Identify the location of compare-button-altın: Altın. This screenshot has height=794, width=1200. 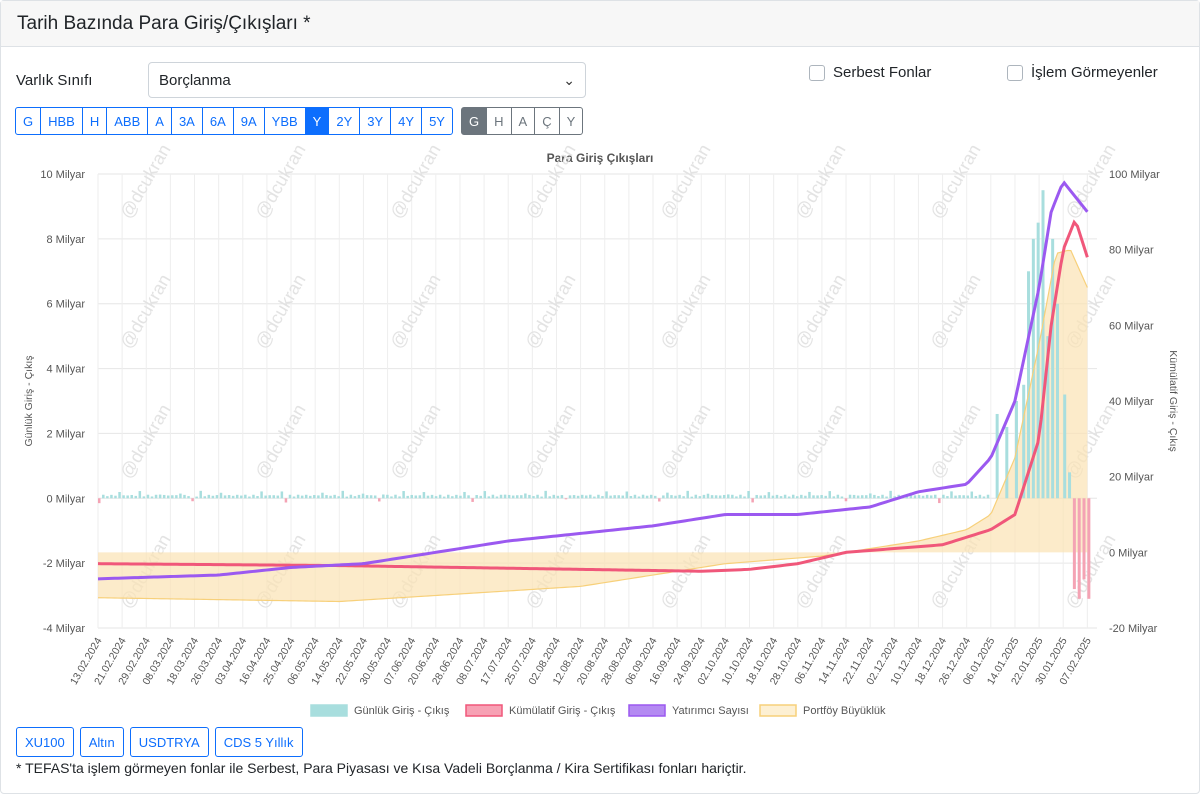
(101, 742).